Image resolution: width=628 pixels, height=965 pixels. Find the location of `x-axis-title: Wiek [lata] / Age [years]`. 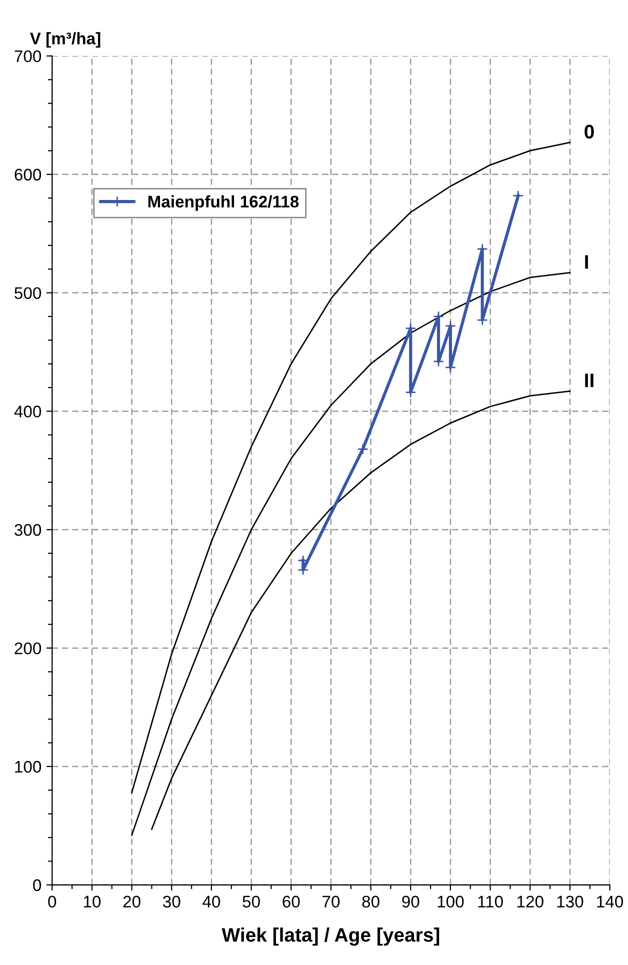

x-axis-title: Wiek [lata] / Age [years] is located at coordinates (331, 937).